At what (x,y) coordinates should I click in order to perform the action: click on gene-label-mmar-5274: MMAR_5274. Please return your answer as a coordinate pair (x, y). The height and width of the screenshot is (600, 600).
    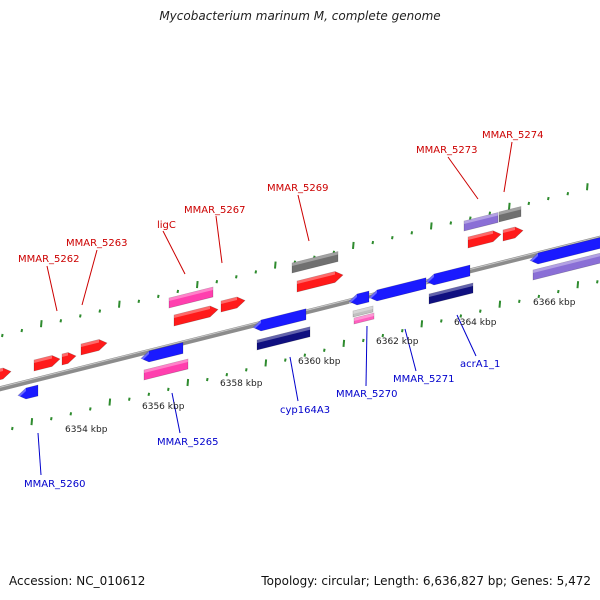
    Looking at the image, I should click on (513, 135).